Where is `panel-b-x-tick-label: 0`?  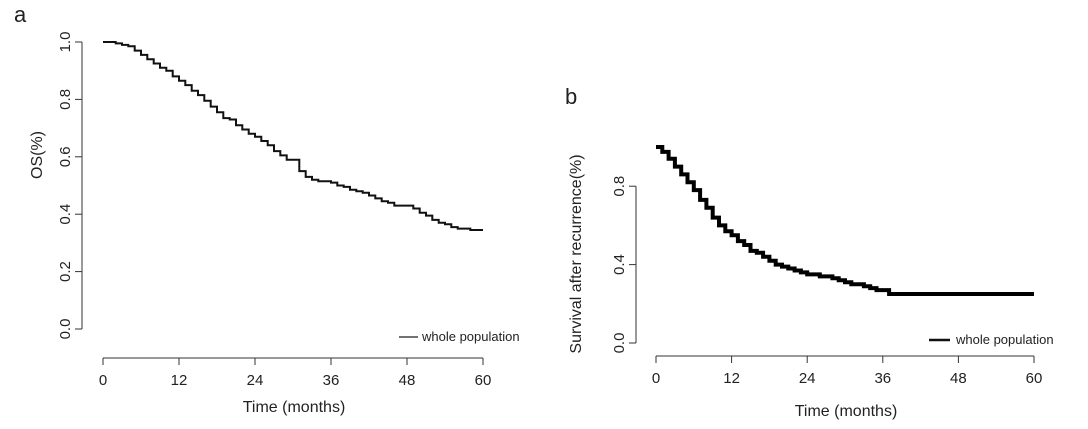 panel-b-x-tick-label: 0 is located at coordinates (656, 378).